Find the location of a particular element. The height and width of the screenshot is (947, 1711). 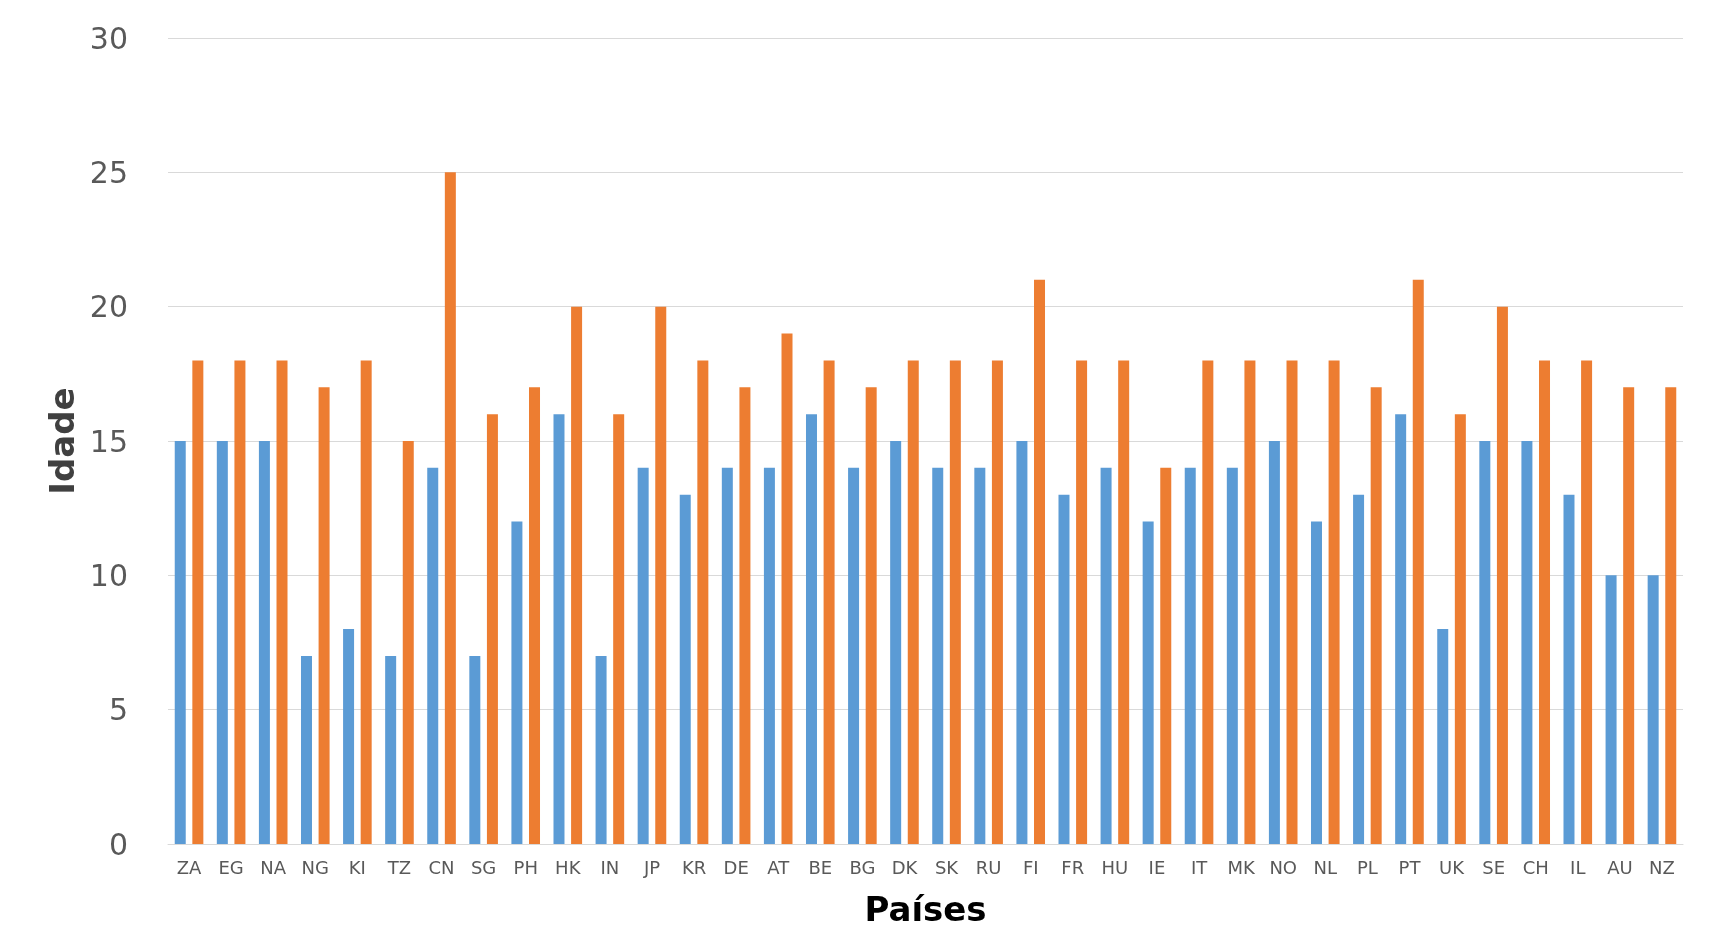

x-tick-label: HU is located at coordinates (1115, 867).